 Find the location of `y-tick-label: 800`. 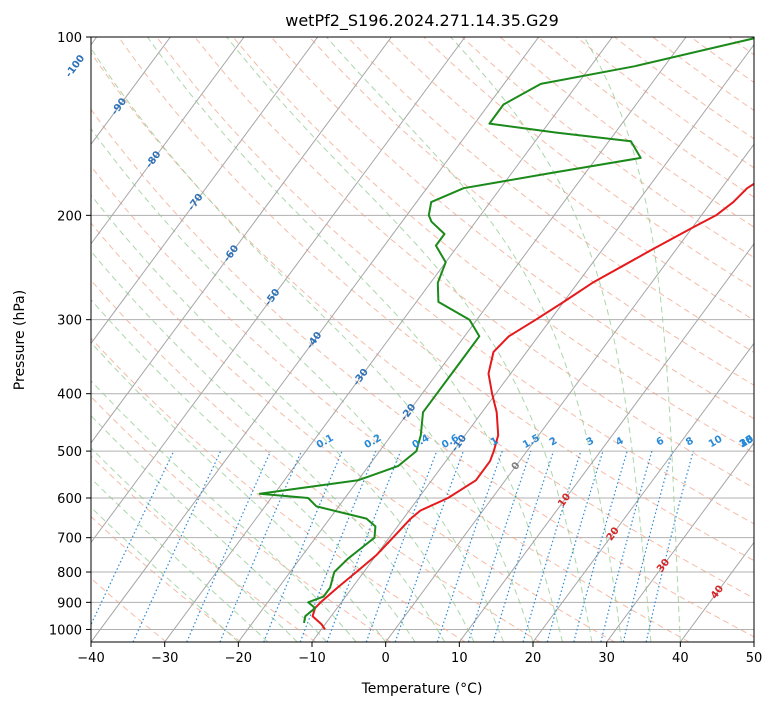

y-tick-label: 800 is located at coordinates (69, 573).